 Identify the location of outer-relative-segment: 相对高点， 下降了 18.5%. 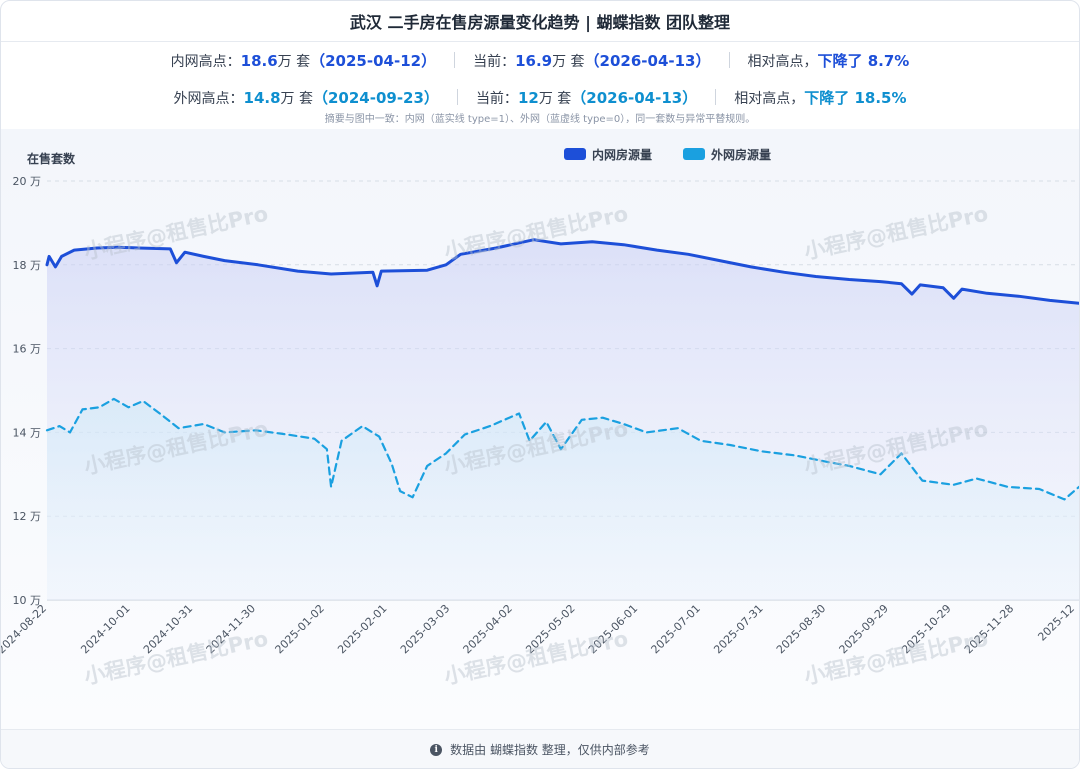
(820, 97).